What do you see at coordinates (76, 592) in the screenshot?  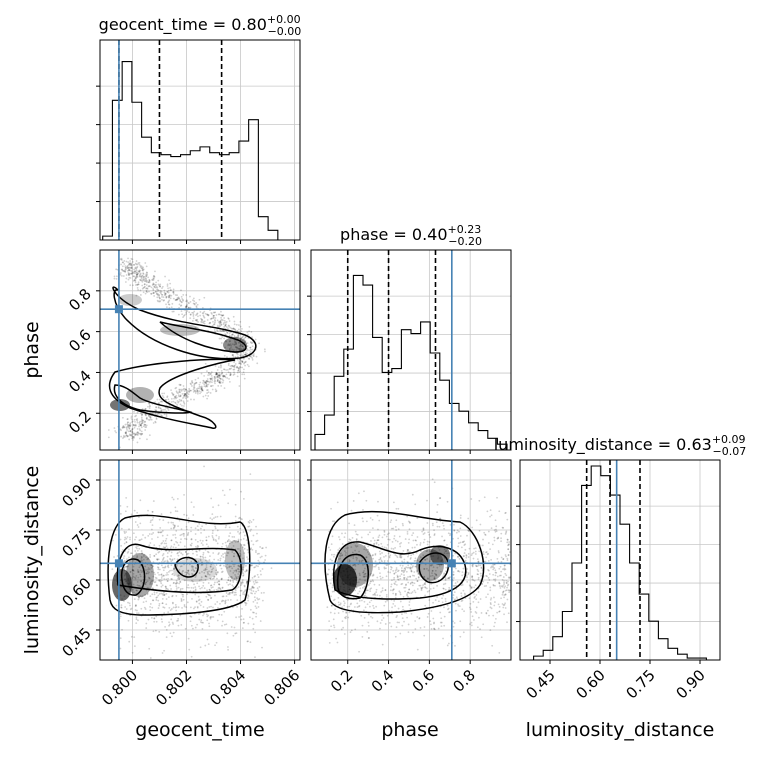 I see `ytick-label-luminosity_distance: 0.60` at bounding box center [76, 592].